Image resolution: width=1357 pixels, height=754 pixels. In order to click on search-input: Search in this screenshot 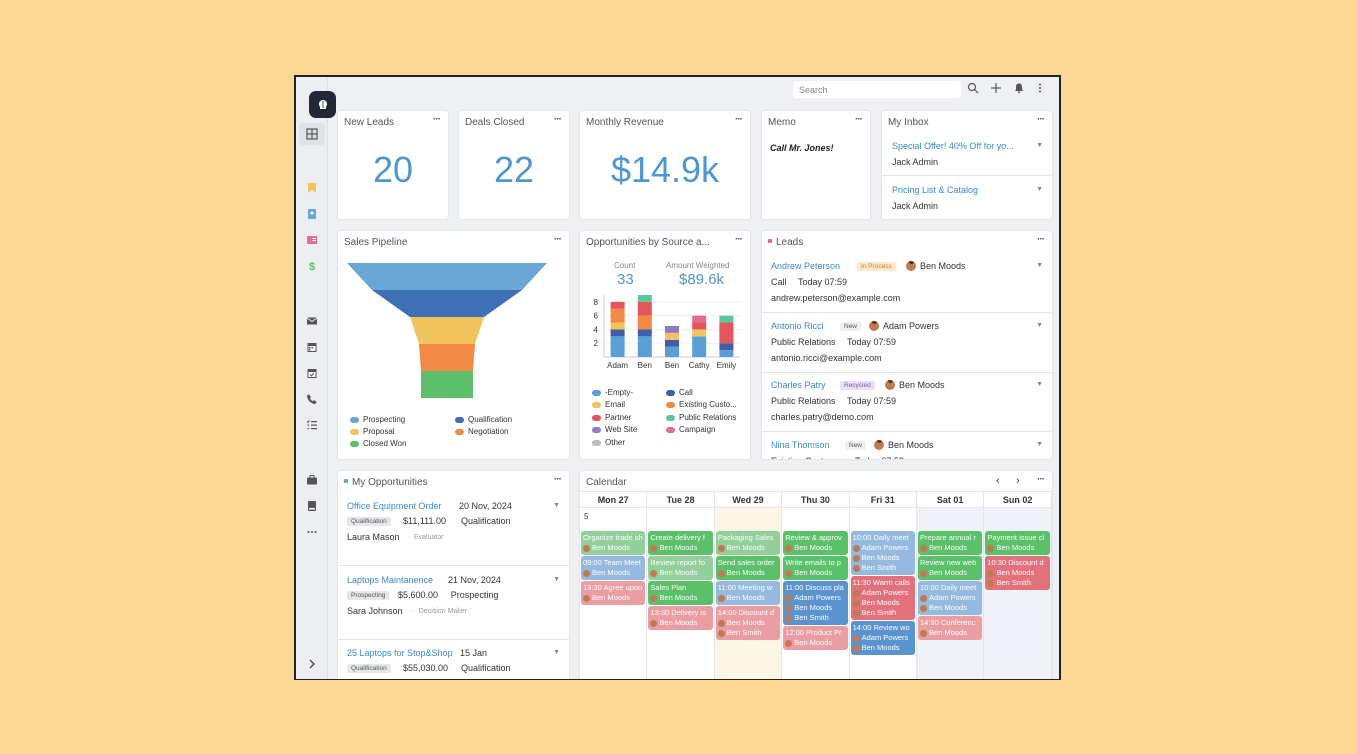, I will do `click(877, 89)`.